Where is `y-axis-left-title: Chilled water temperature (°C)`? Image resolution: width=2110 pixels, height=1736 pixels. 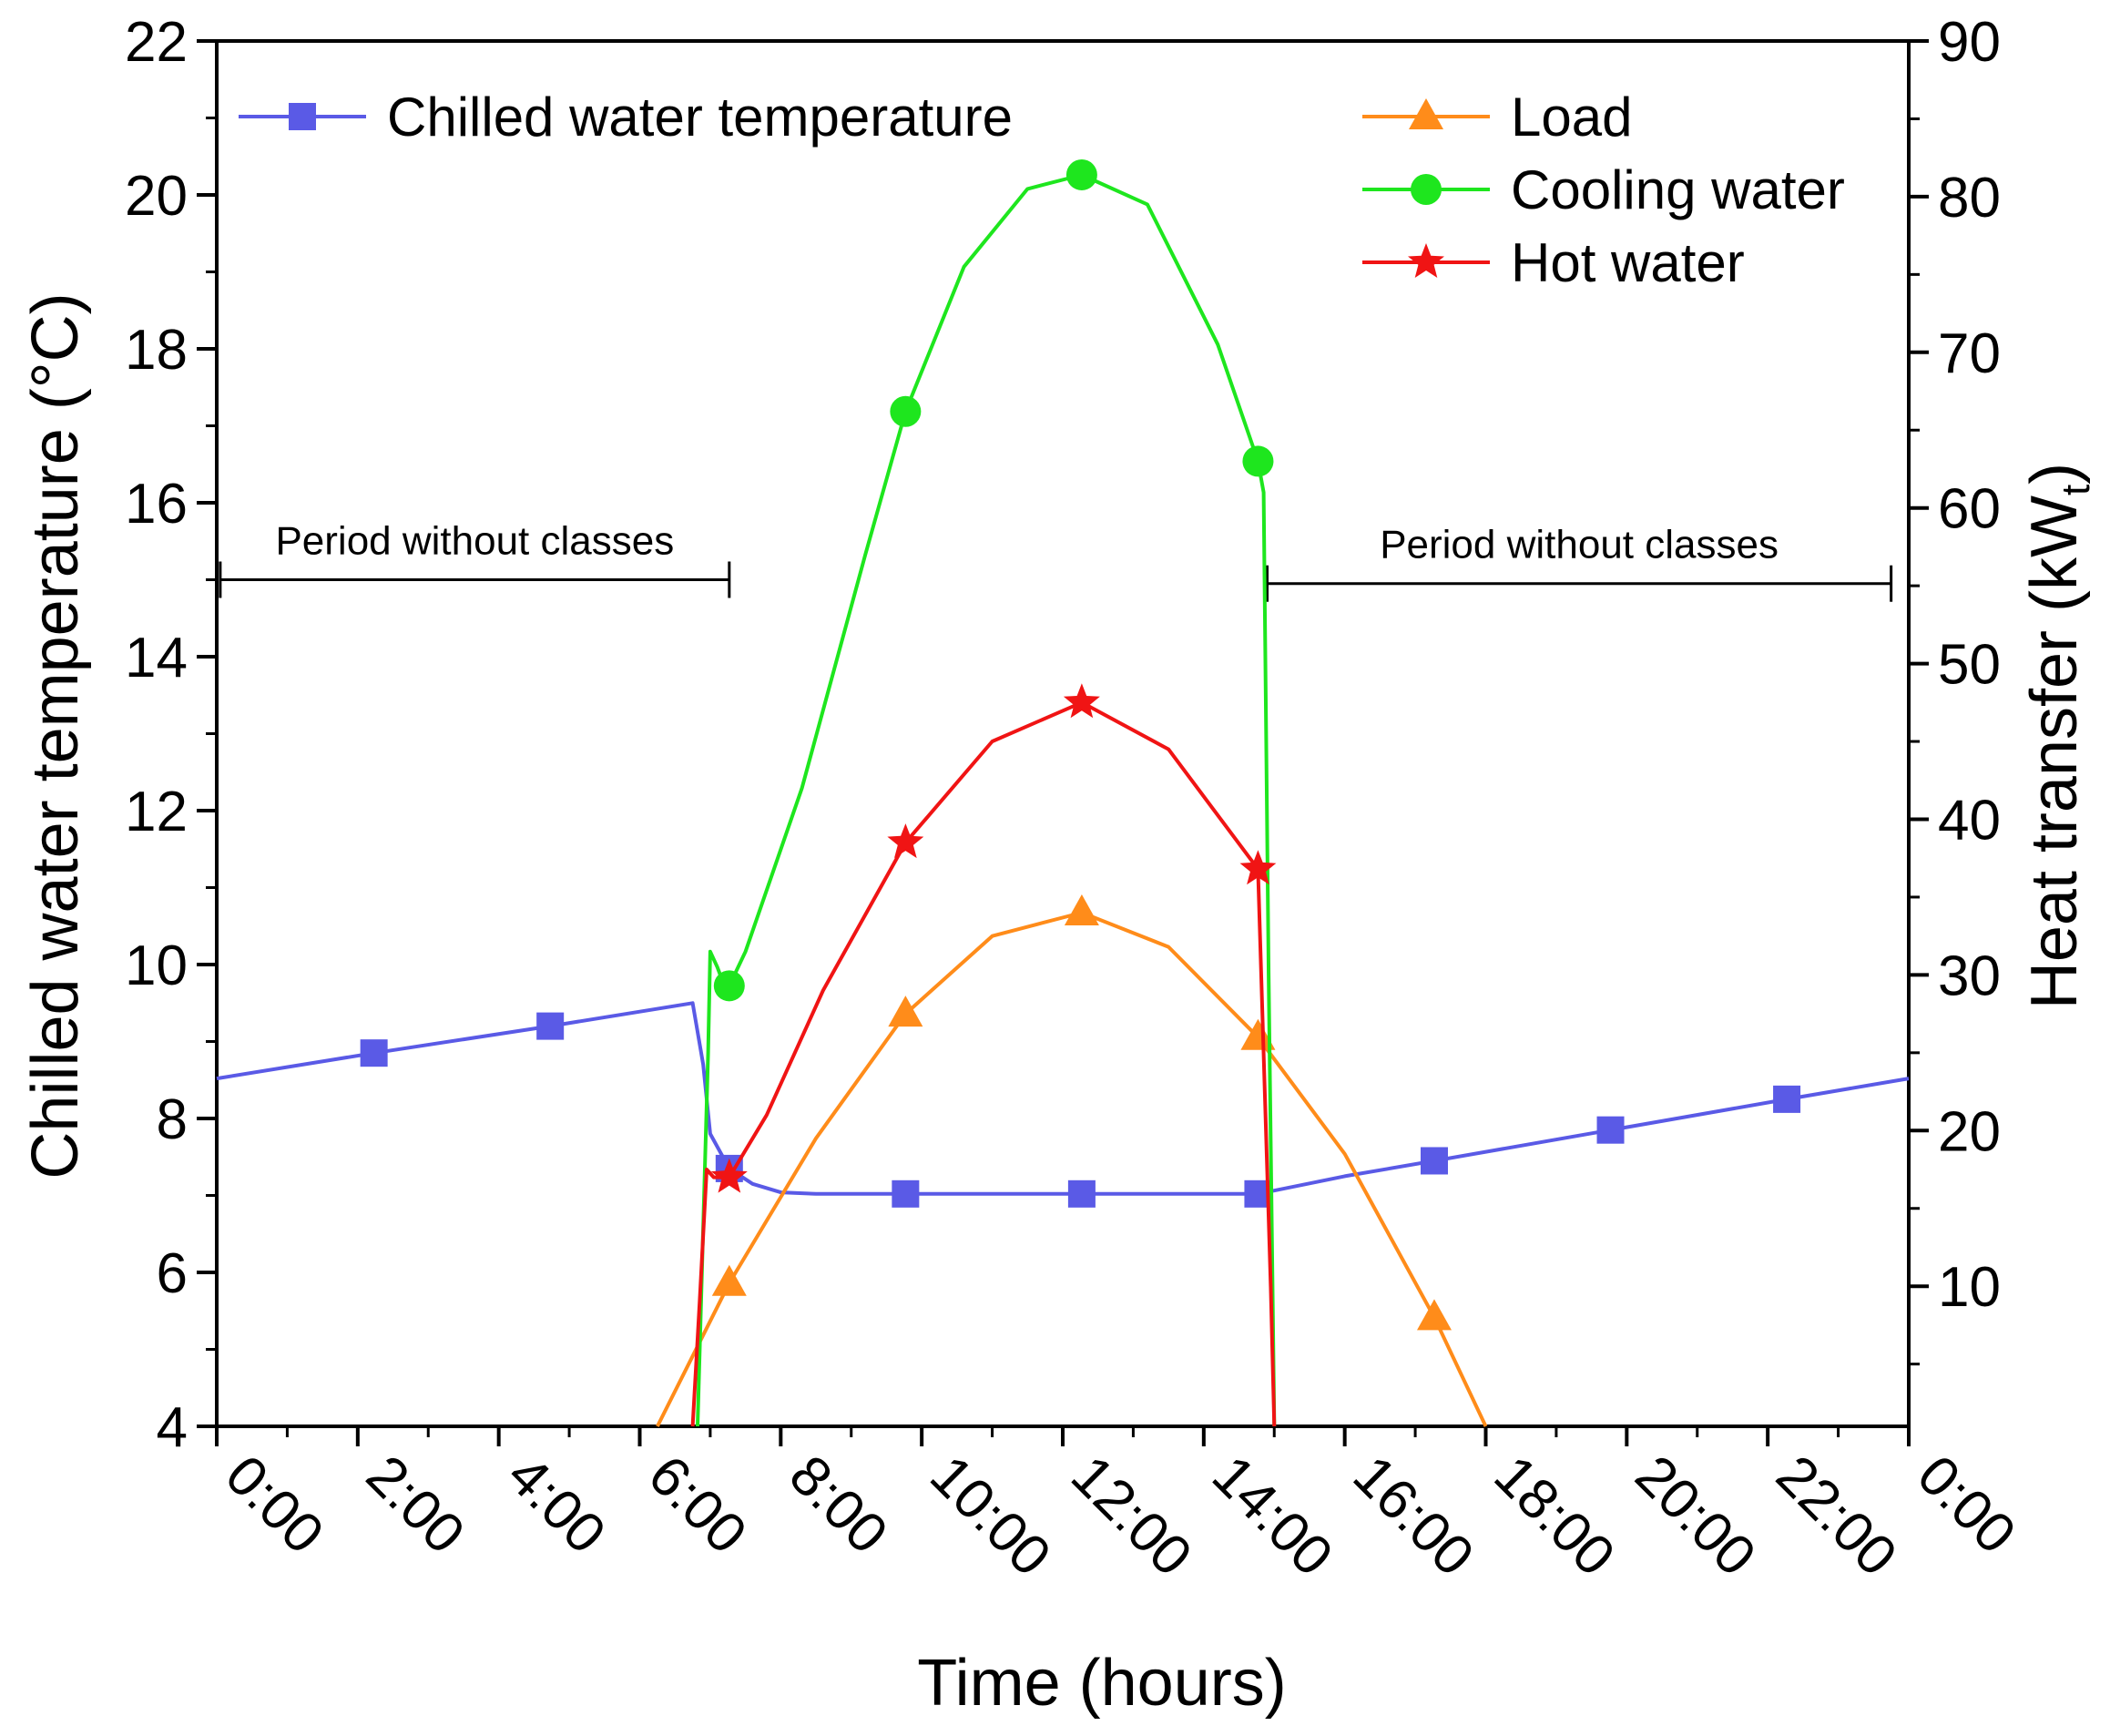 y-axis-left-title: Chilled water temperature (°C) is located at coordinates (56, 736).